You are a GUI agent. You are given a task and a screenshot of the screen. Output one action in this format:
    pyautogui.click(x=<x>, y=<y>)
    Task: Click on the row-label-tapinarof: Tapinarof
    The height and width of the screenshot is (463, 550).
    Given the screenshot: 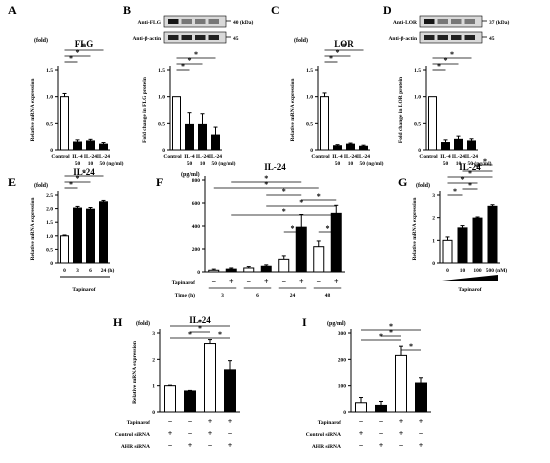 What is the action you would take?
    pyautogui.click(x=183, y=283)
    